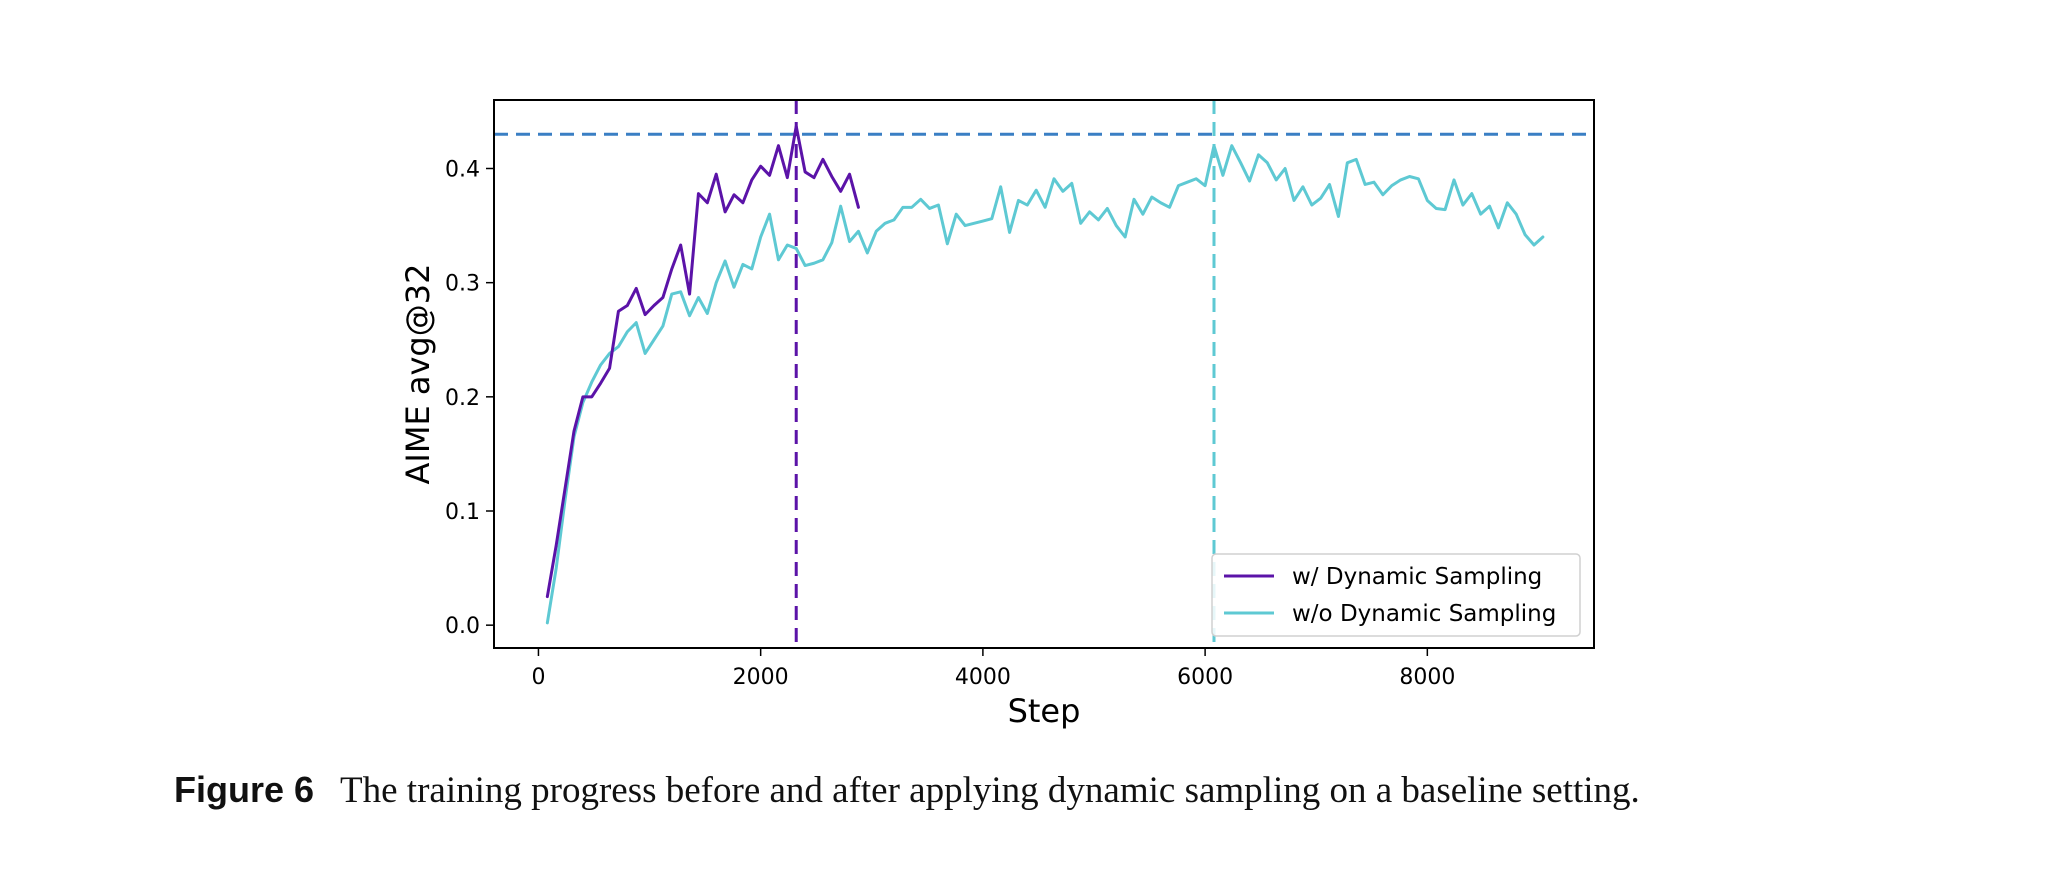 The height and width of the screenshot is (874, 2052). I want to click on x-tick-label: 6000, so click(1205, 677).